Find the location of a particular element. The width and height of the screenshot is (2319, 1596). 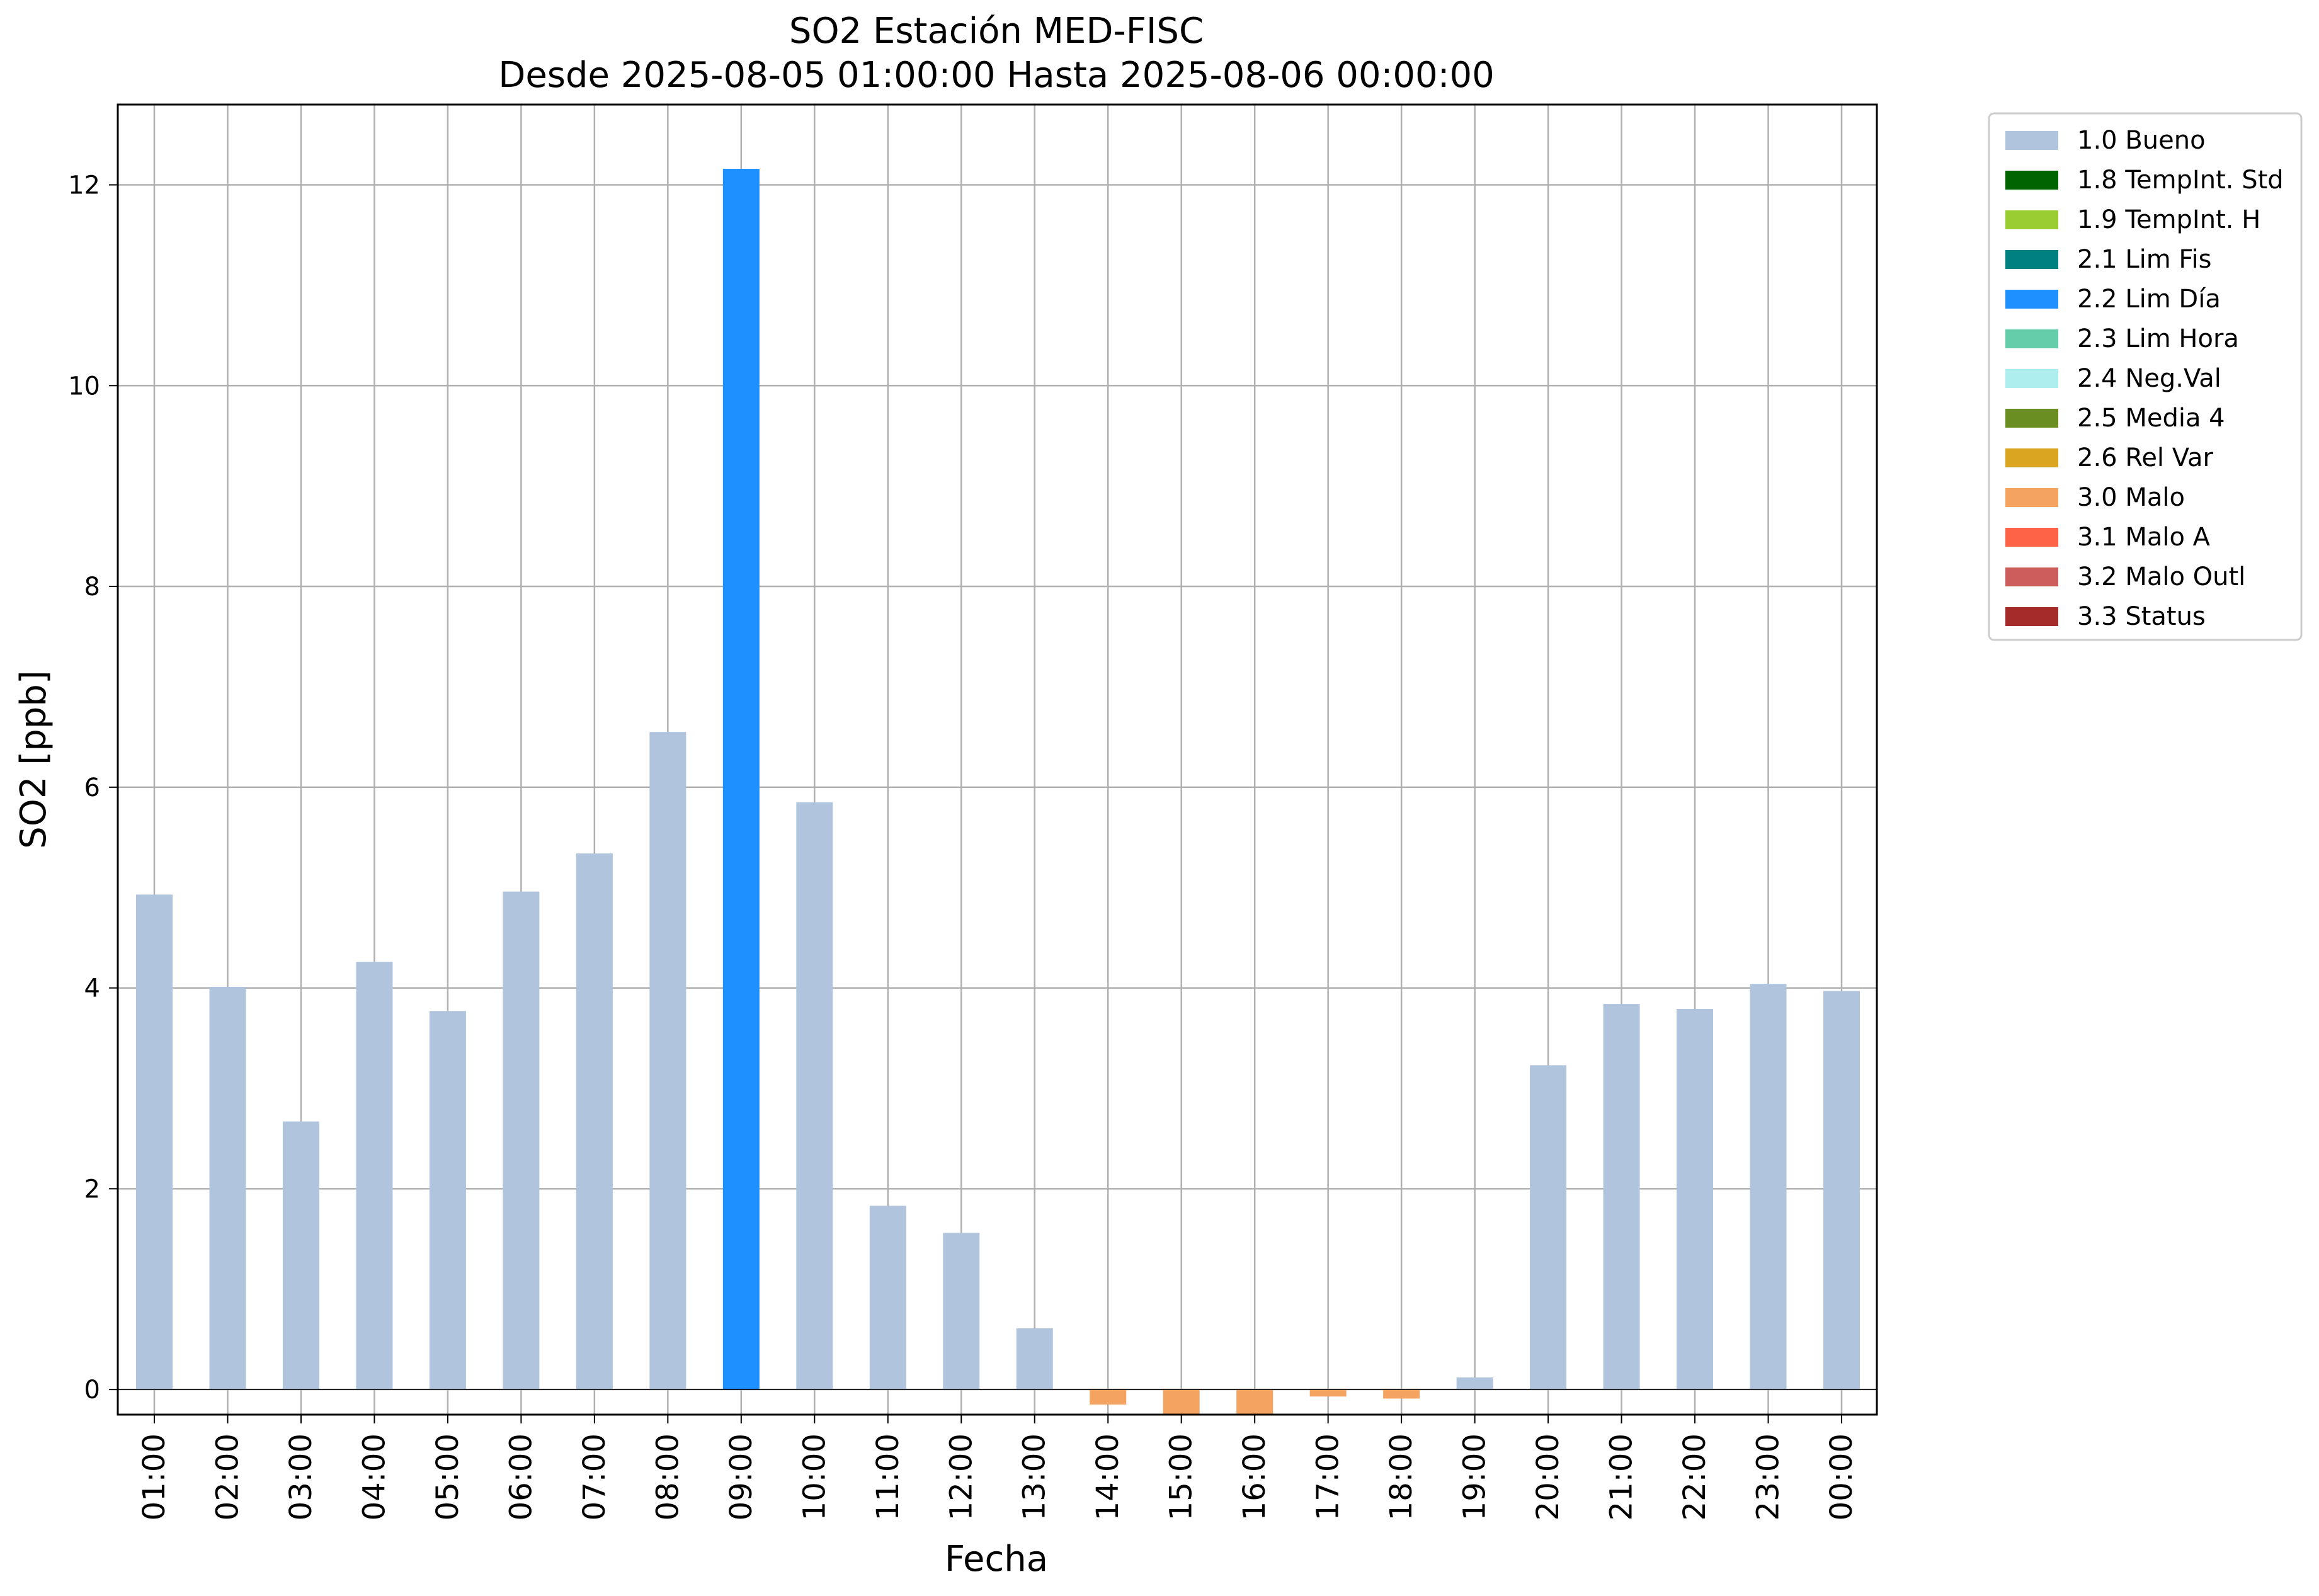

x-tick-label: 11:00 is located at coordinates (888, 1477).